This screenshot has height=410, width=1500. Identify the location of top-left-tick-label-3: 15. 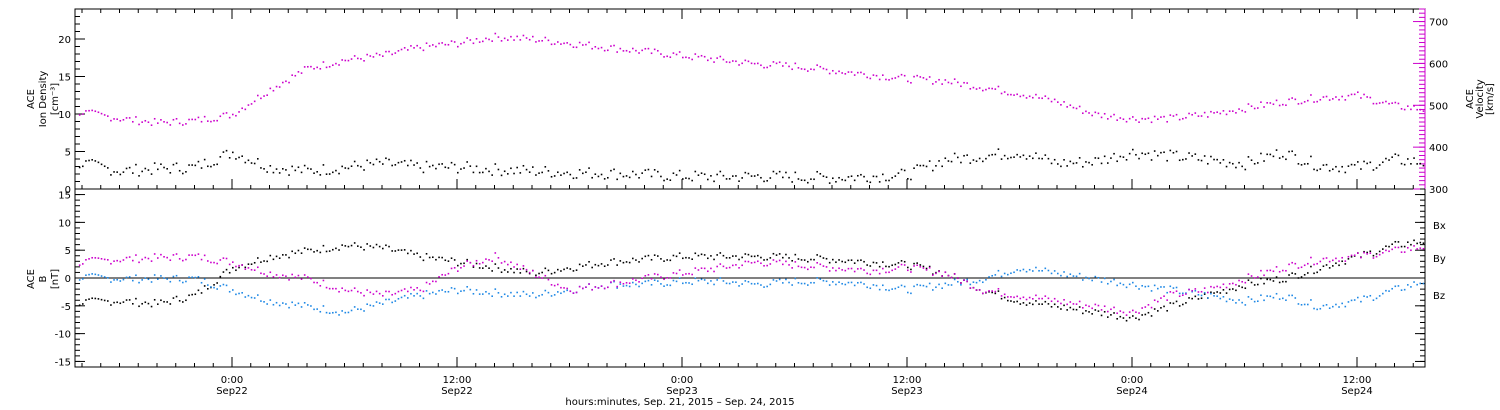
(64, 78).